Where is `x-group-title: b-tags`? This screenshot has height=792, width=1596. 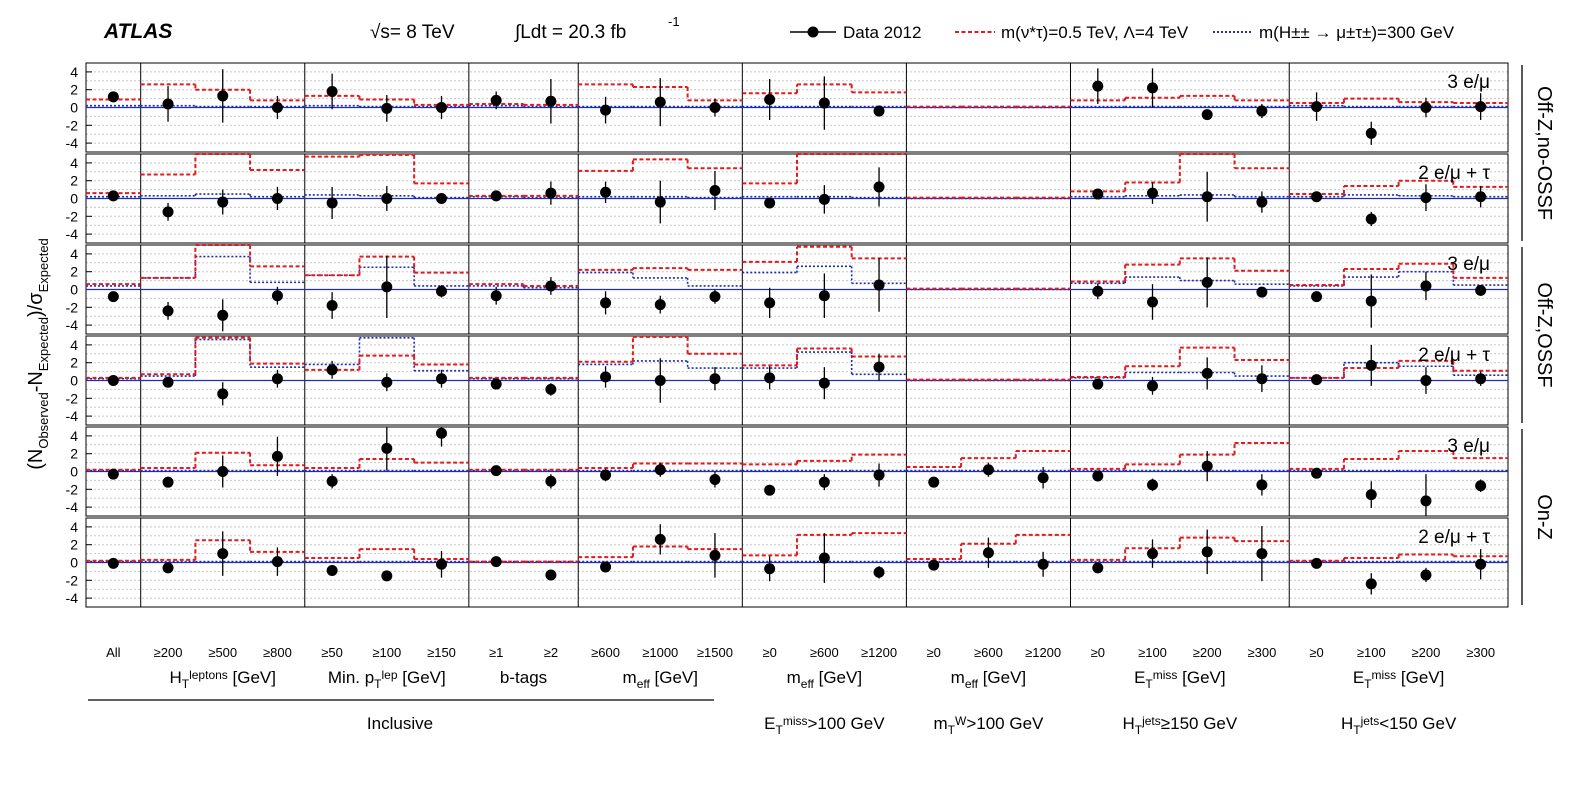
x-group-title: b-tags is located at coordinates (523, 677).